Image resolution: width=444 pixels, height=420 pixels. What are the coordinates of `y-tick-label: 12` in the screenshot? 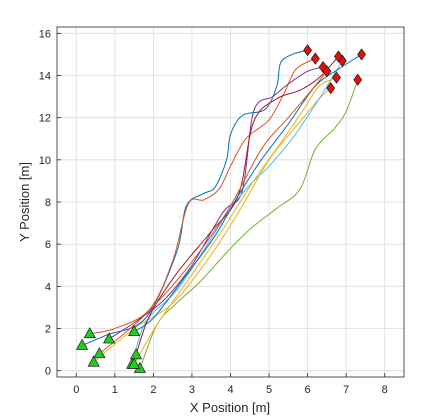 It's located at (45, 119).